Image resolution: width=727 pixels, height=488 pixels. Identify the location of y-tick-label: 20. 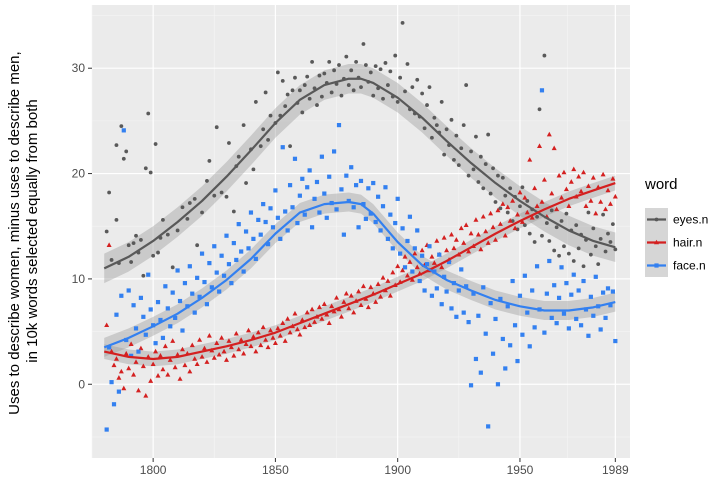
(79, 174).